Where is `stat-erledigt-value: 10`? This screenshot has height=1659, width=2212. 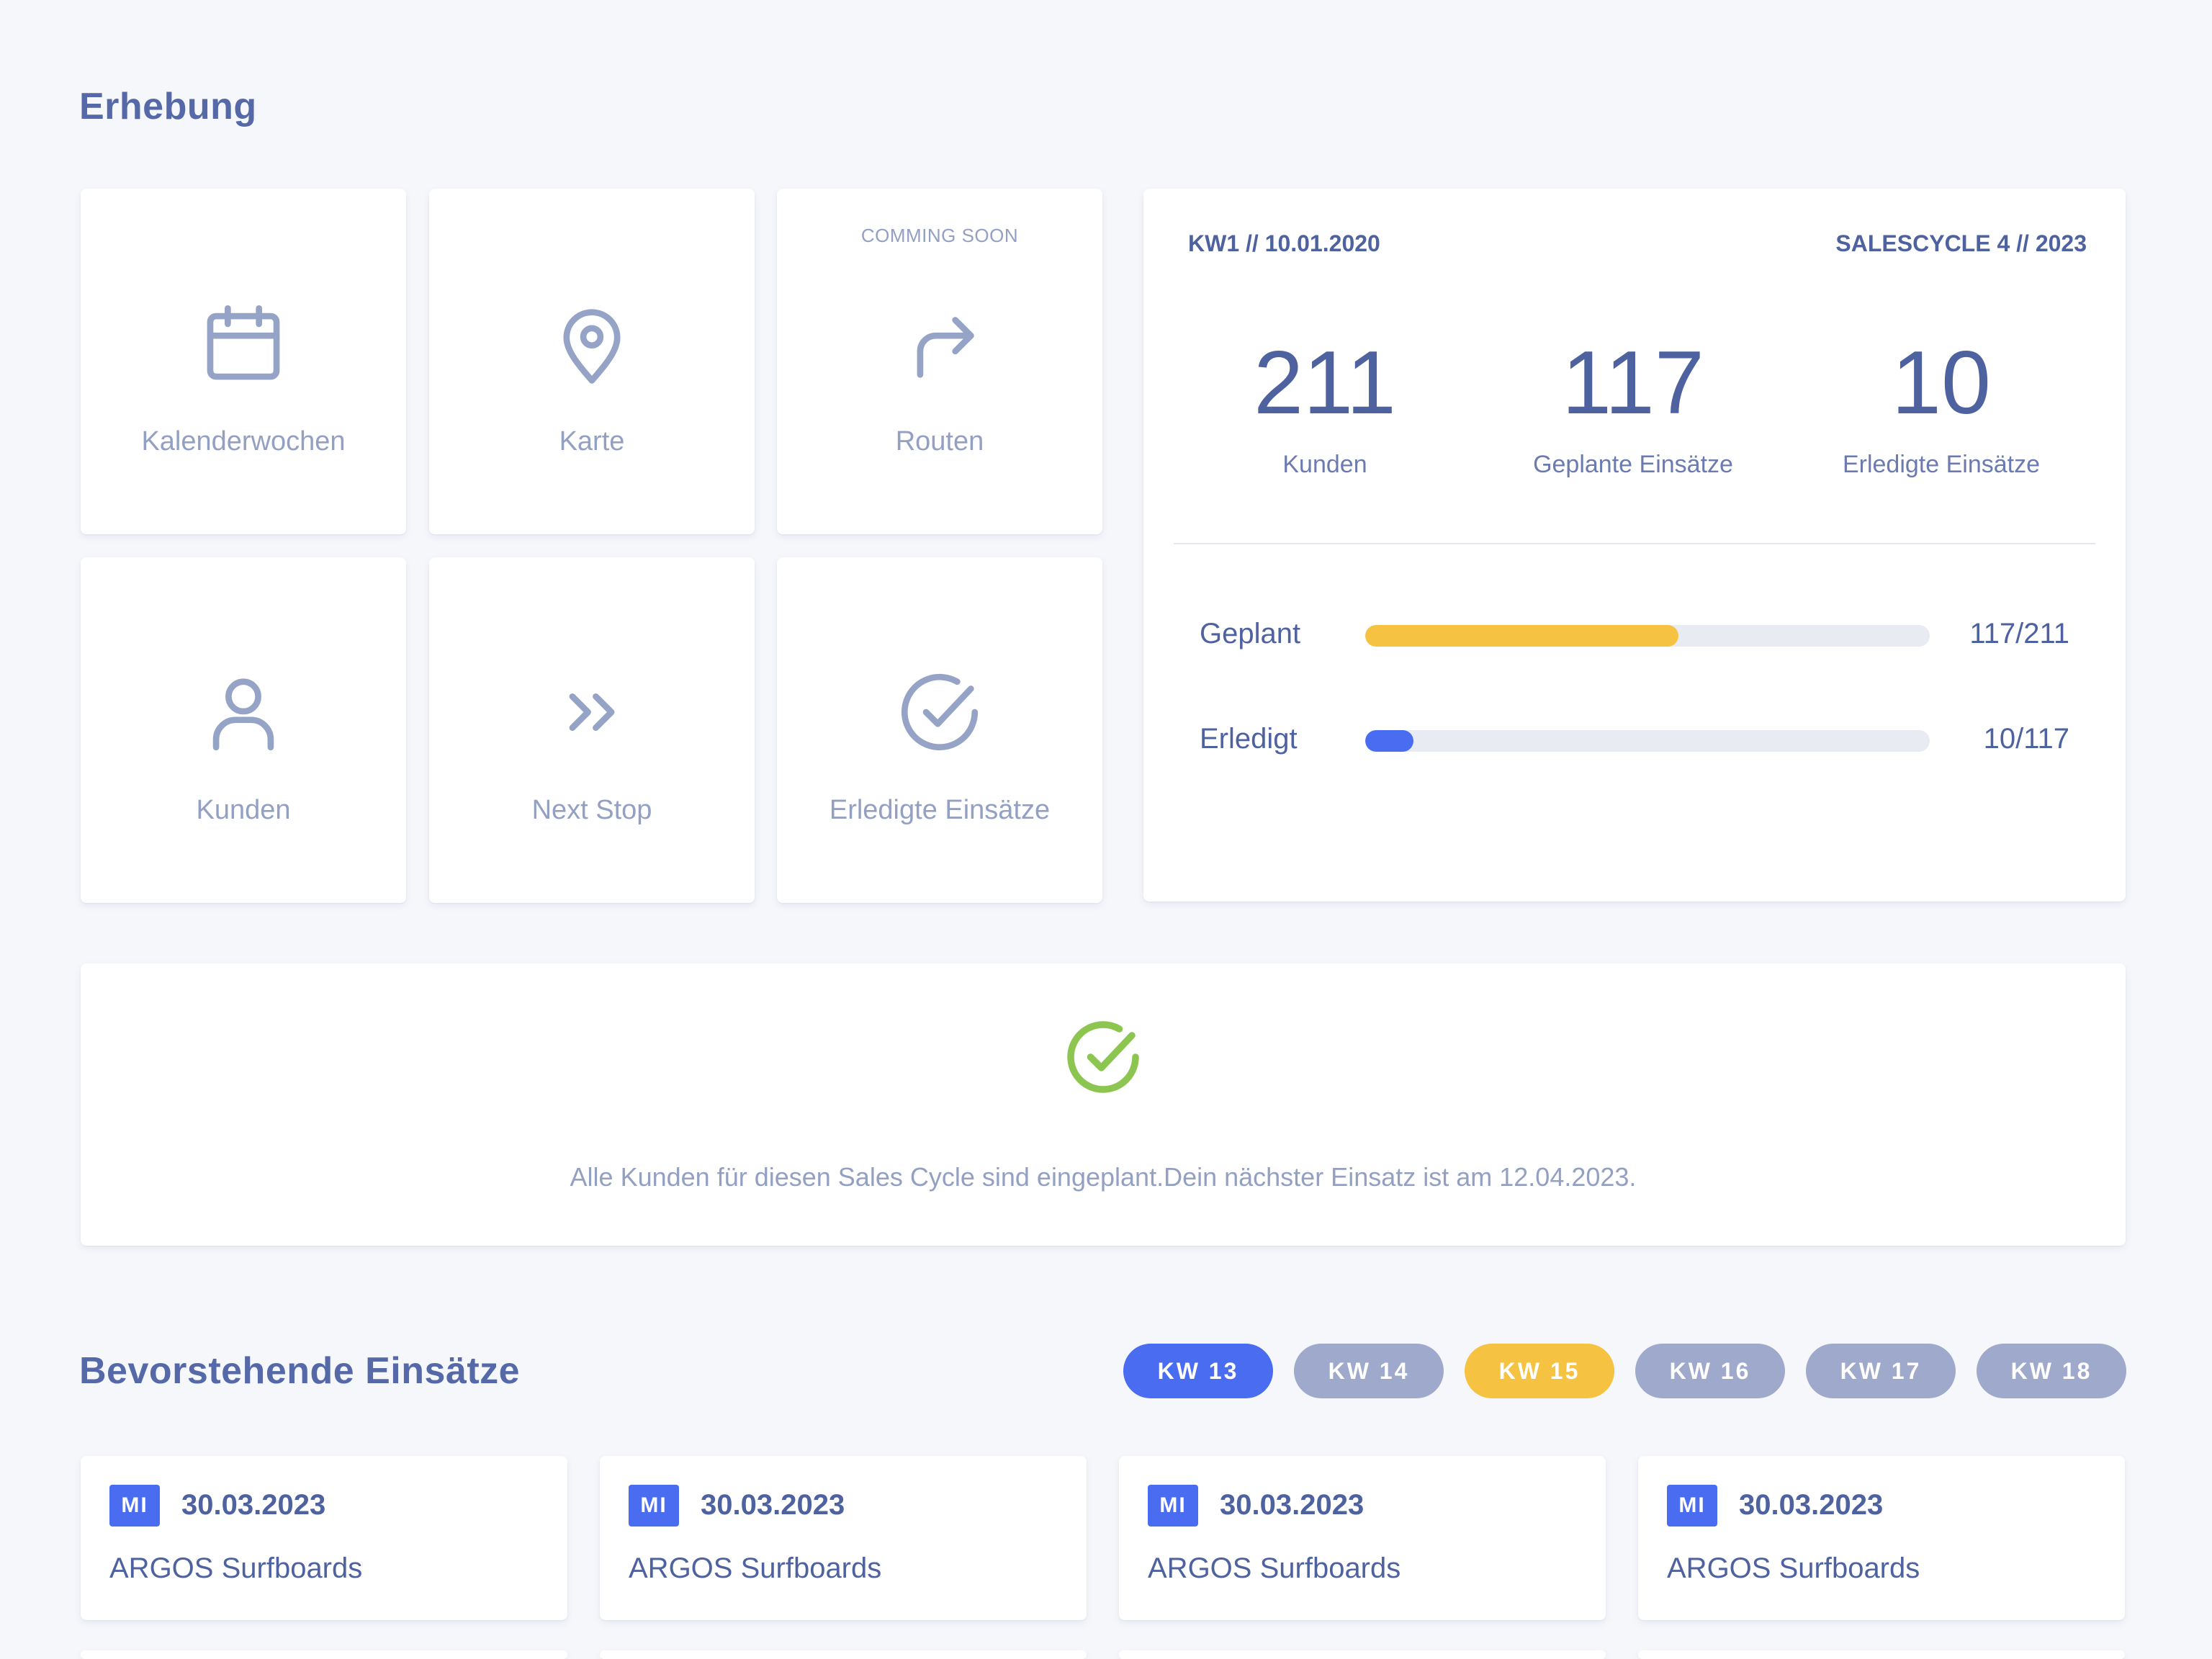
stat-erledigt-value: 10 is located at coordinates (1941, 383).